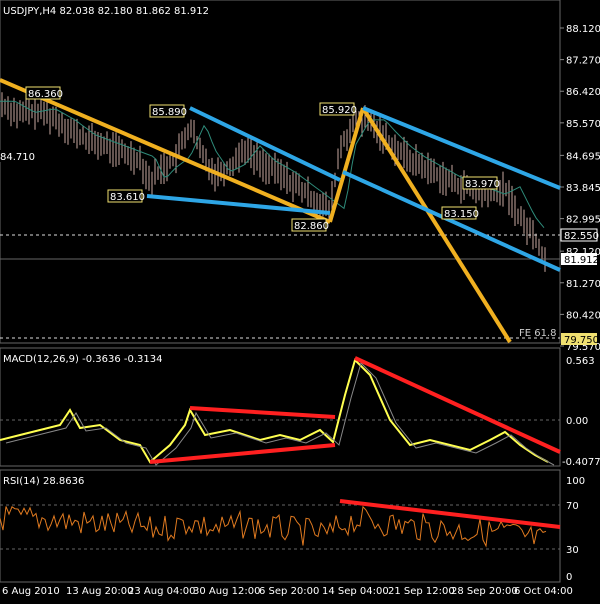 Image resolution: width=600 pixels, height=604 pixels. Describe the element at coordinates (339, 110) in the screenshot. I see `pivot-label: 85.920` at that location.